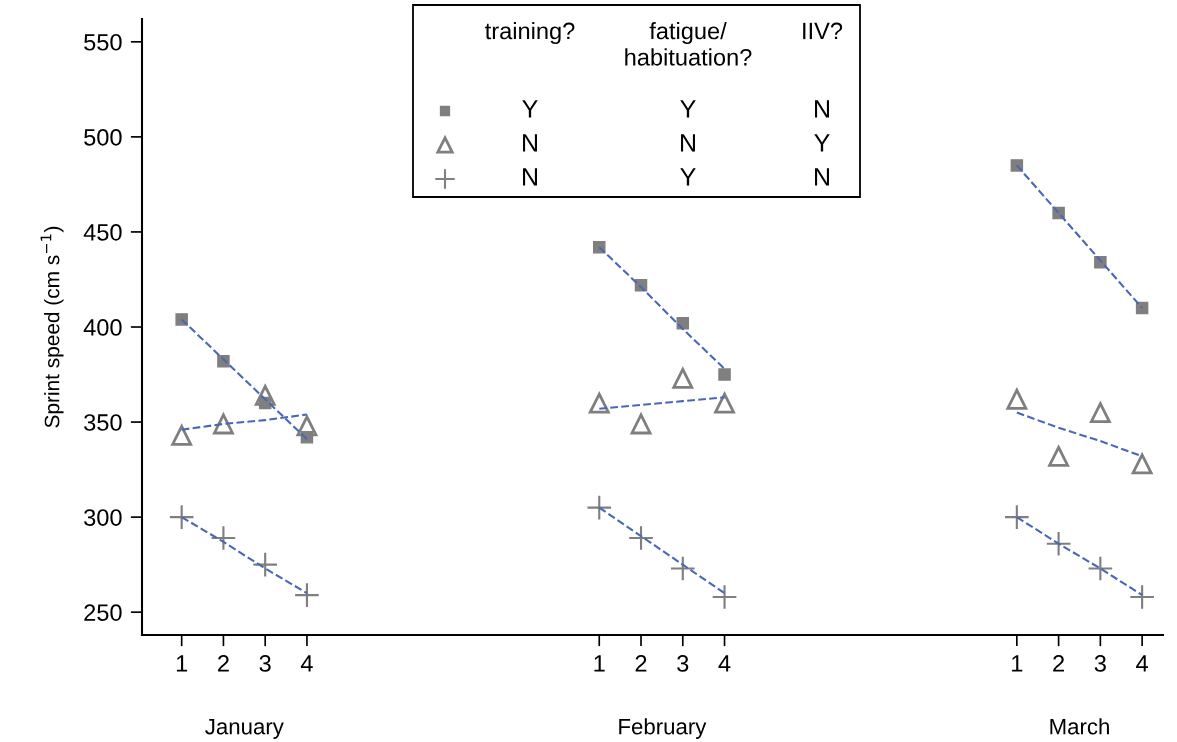 The image size is (1177, 742). Describe the element at coordinates (103, 612) in the screenshot. I see `y-tick-label: 250` at that location.